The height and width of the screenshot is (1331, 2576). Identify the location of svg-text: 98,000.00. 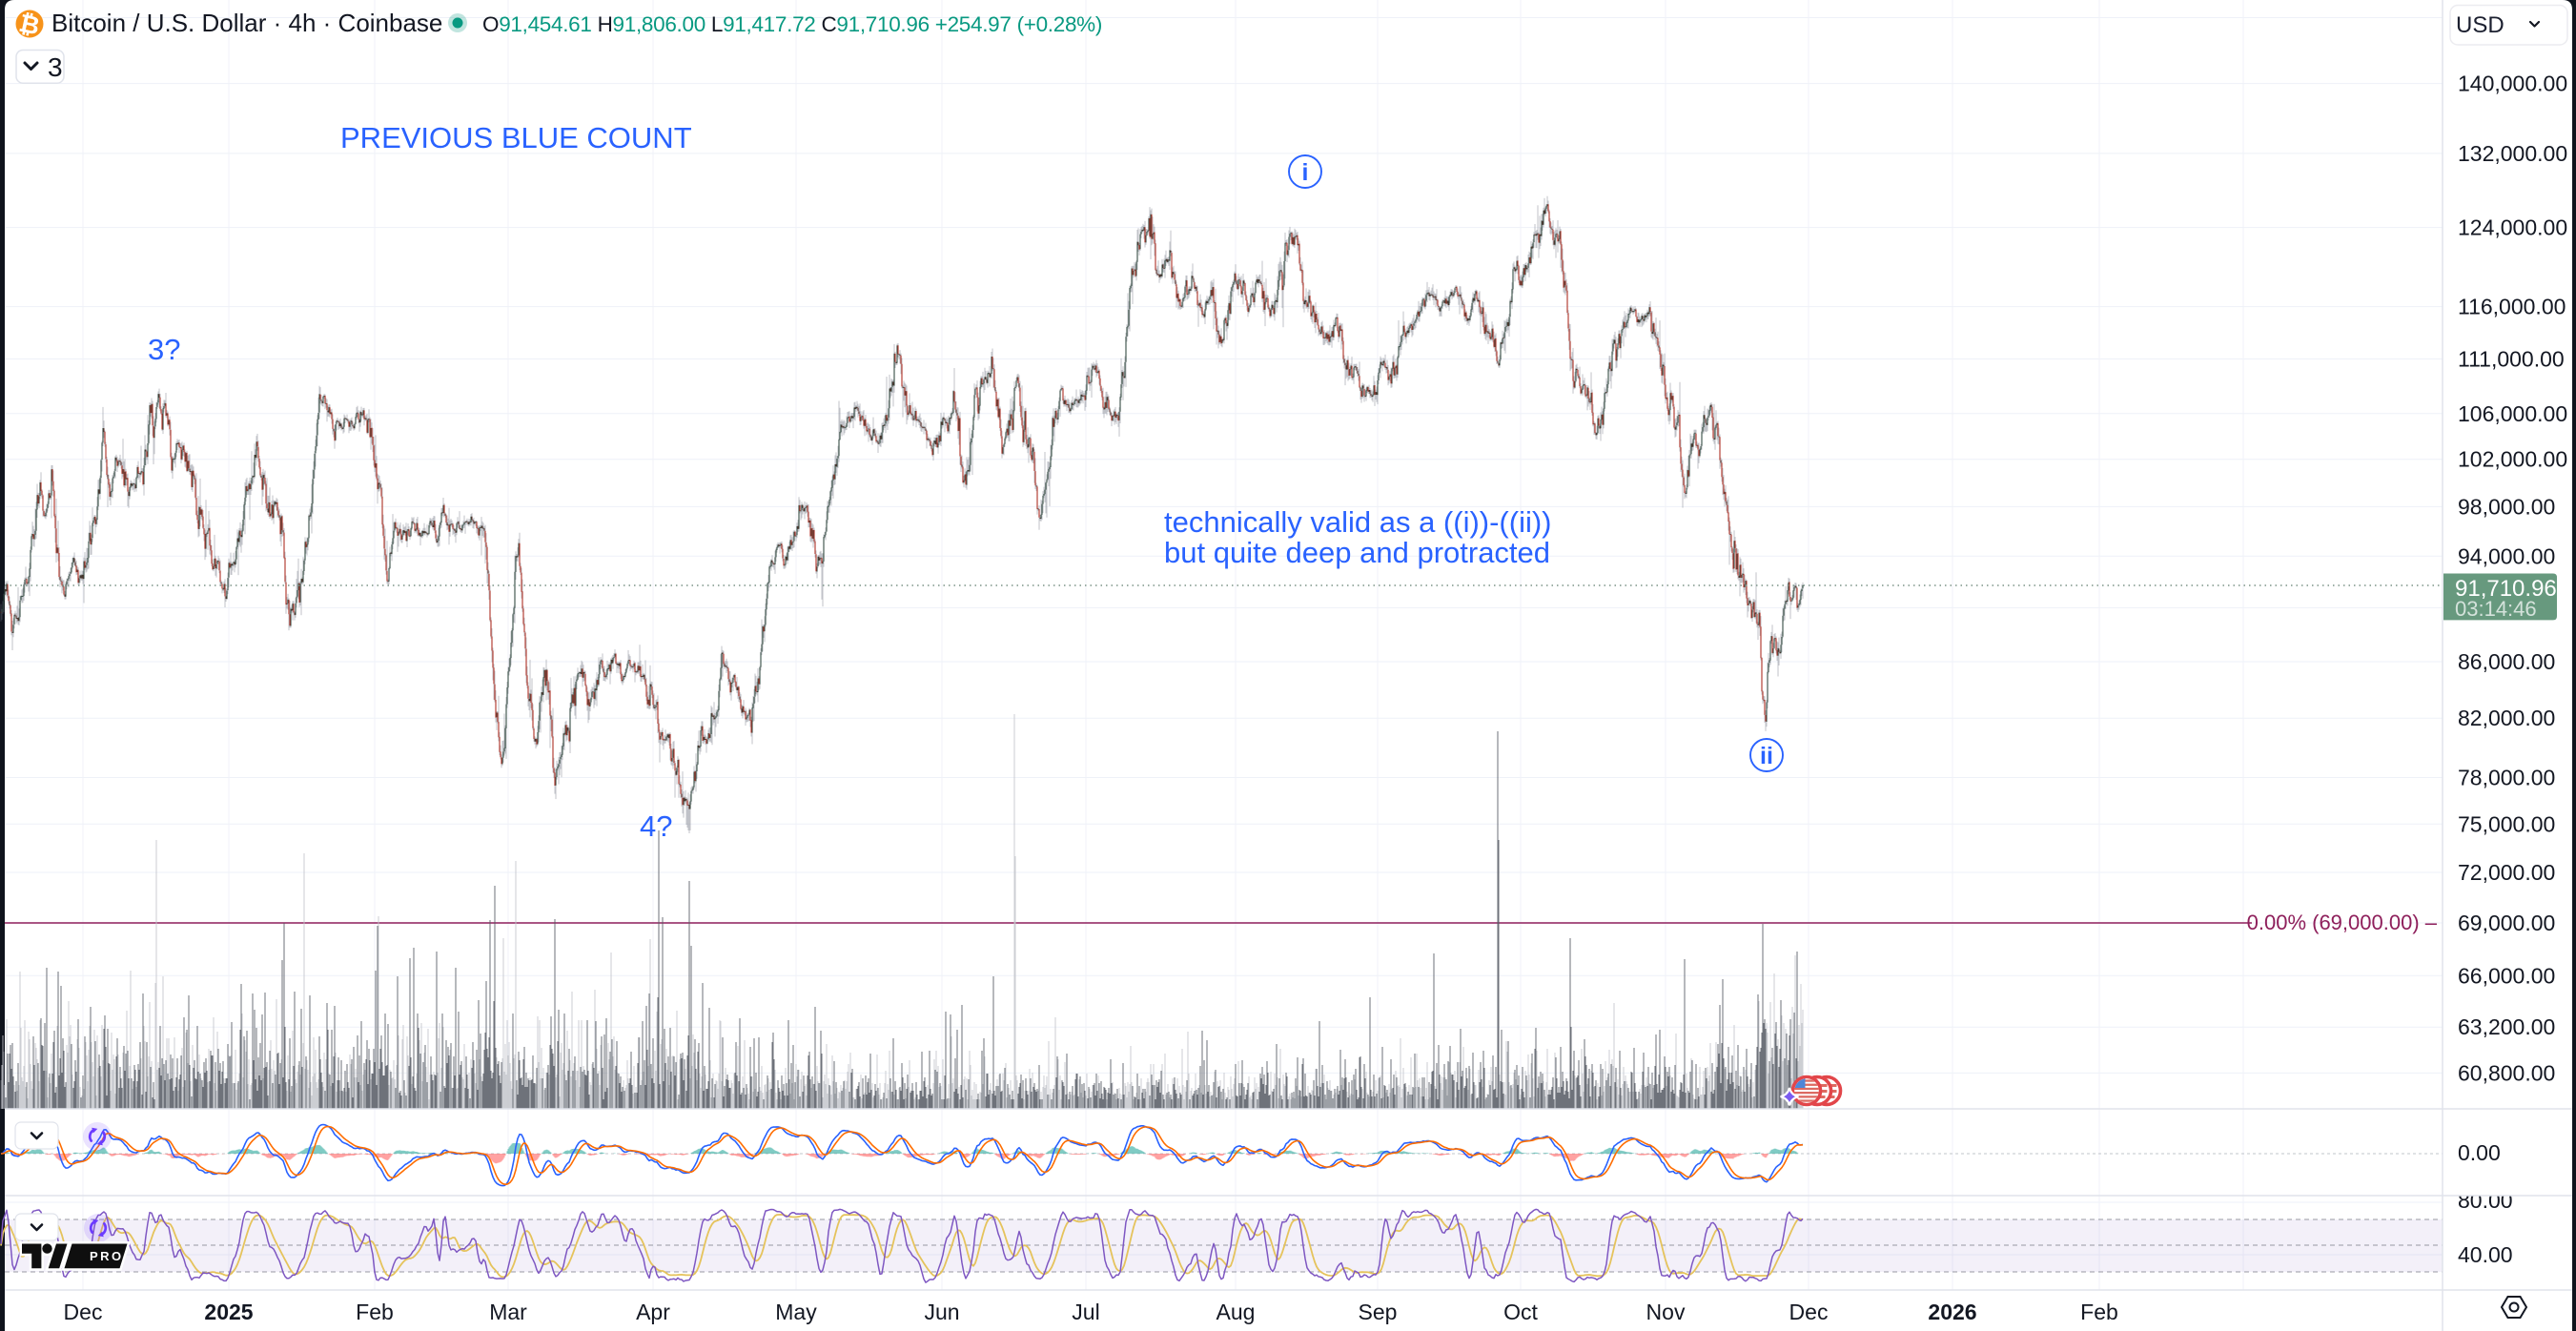
(2506, 506).